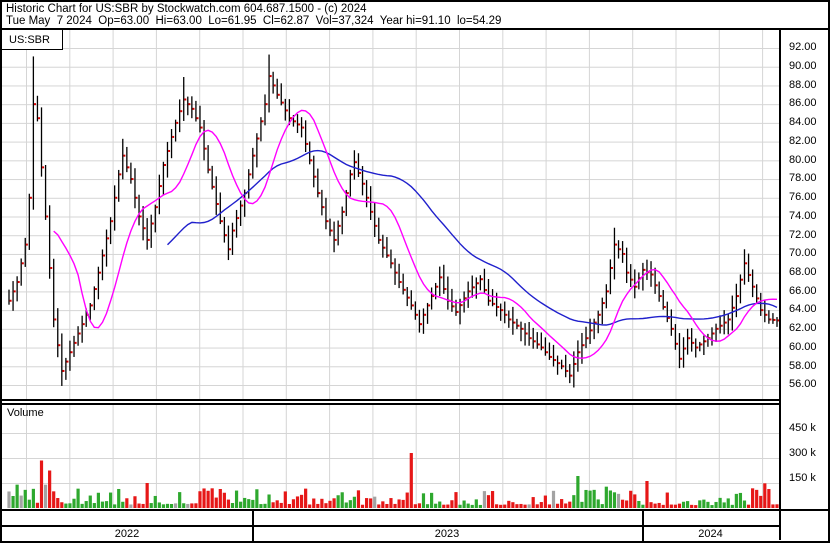 This screenshot has height=543, width=830. I want to click on price-tick-label: 68.00, so click(803, 271).